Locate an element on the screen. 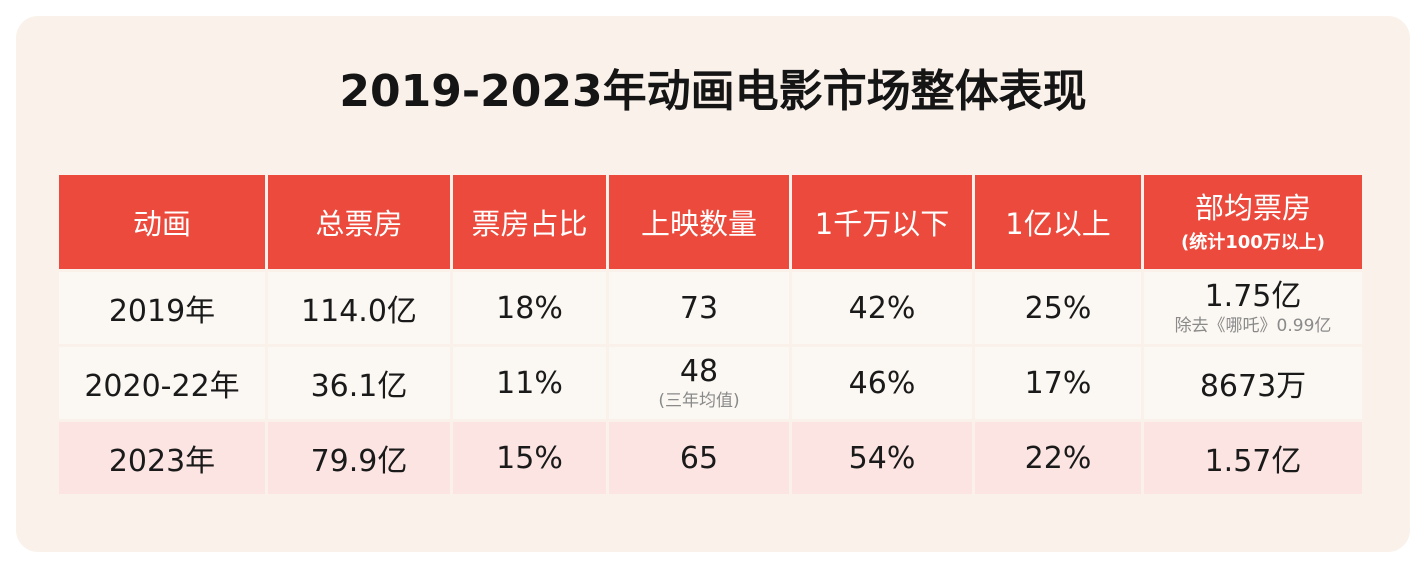 The height and width of the screenshot is (567, 1426). cell-year: 2020-22年 is located at coordinates (162, 383).